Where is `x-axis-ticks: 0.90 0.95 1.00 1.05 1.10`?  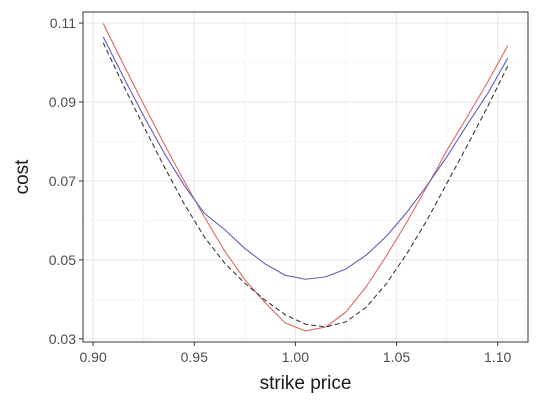 x-axis-ticks: 0.90 0.95 1.00 1.05 1.10 is located at coordinates (295, 353).